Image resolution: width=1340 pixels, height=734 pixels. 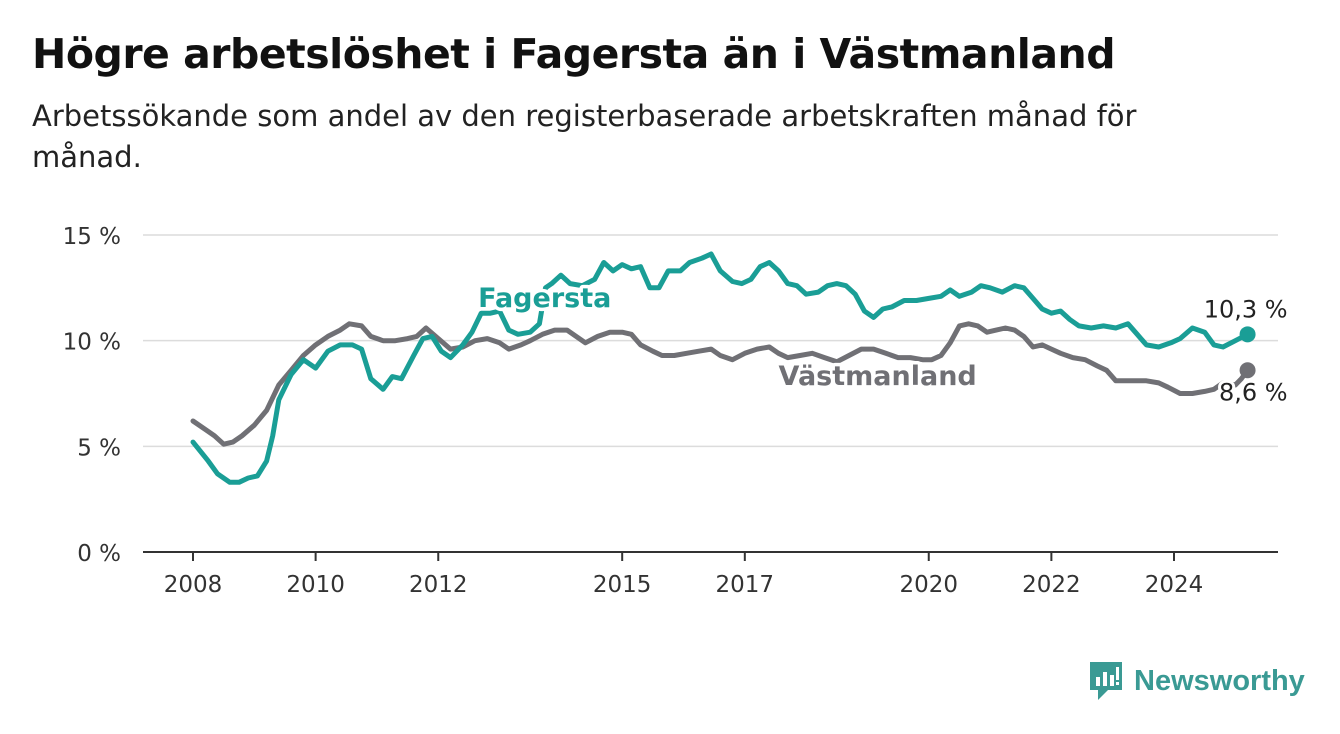 I want to click on y-tick-label: 15 %, so click(x=92, y=237).